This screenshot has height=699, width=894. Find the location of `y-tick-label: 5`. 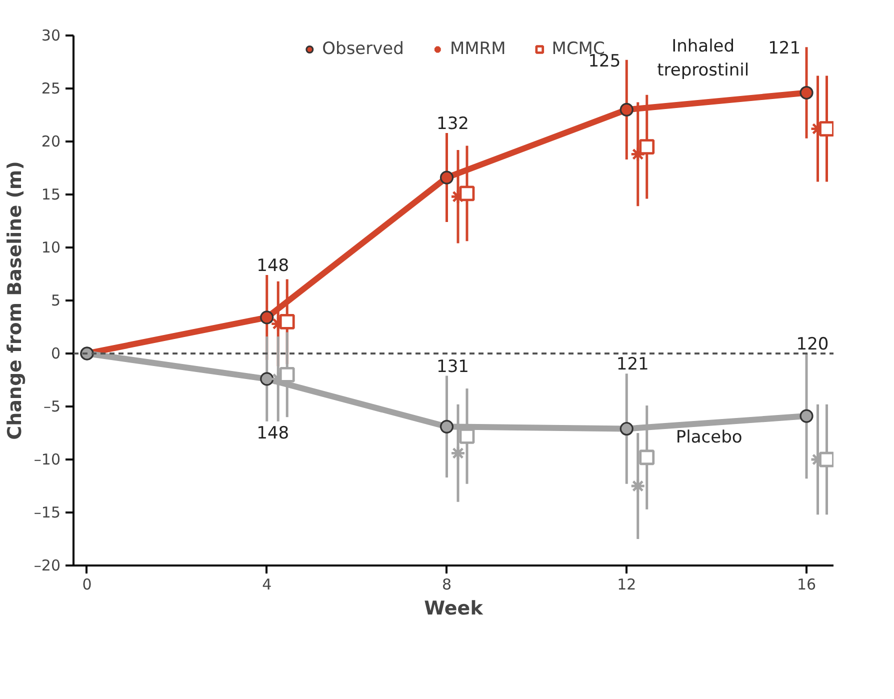

y-tick-label: 5 is located at coordinates (55, 301).